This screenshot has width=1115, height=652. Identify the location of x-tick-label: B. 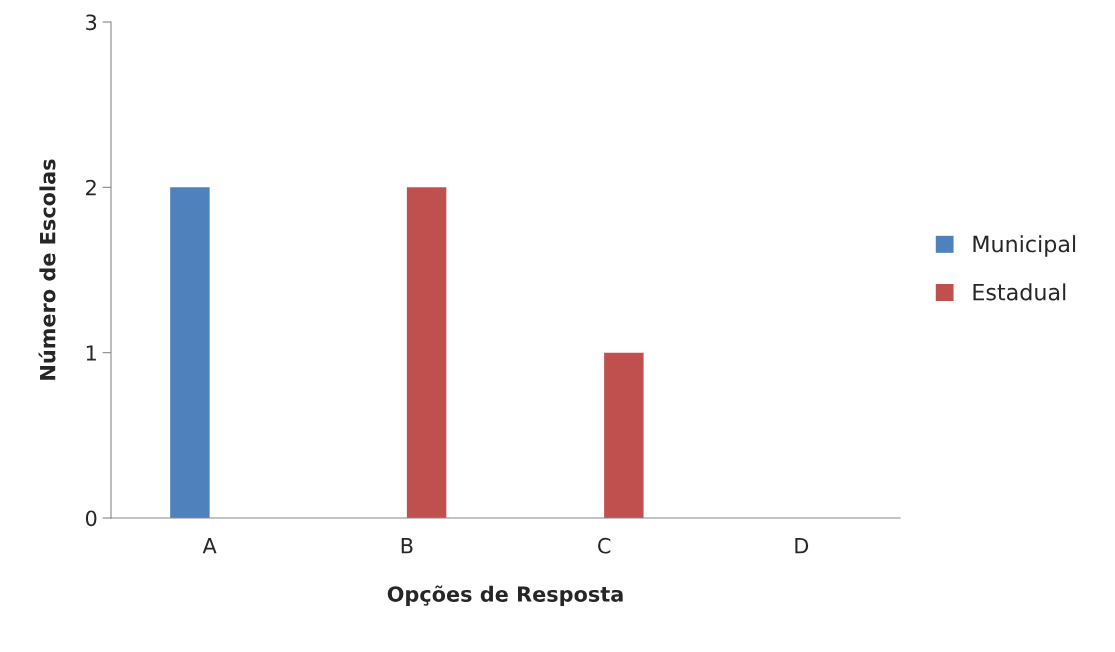
(407, 546).